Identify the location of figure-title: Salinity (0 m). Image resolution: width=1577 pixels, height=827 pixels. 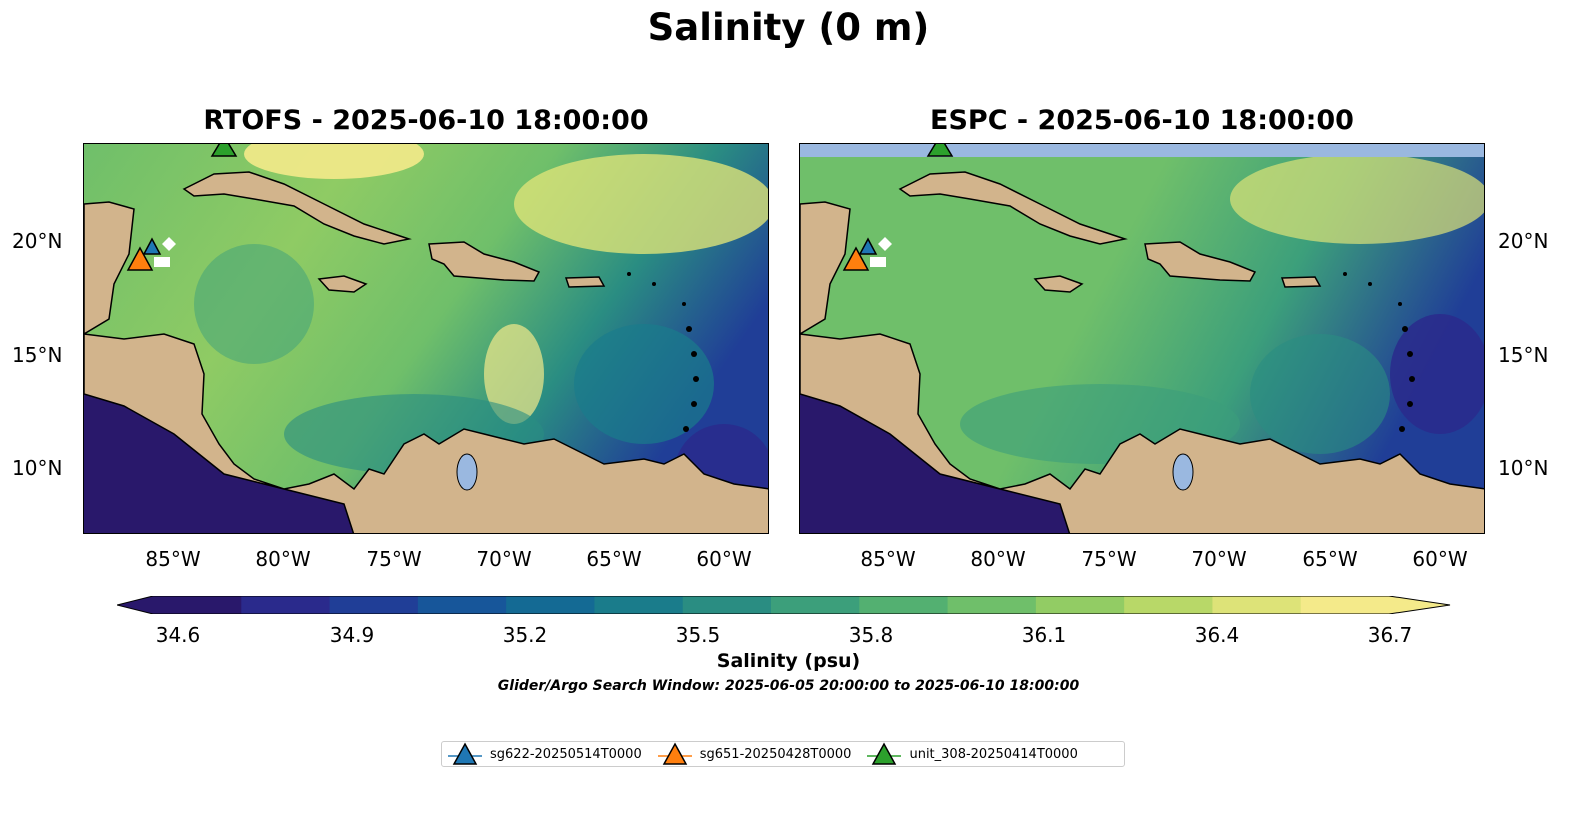
(788, 27).